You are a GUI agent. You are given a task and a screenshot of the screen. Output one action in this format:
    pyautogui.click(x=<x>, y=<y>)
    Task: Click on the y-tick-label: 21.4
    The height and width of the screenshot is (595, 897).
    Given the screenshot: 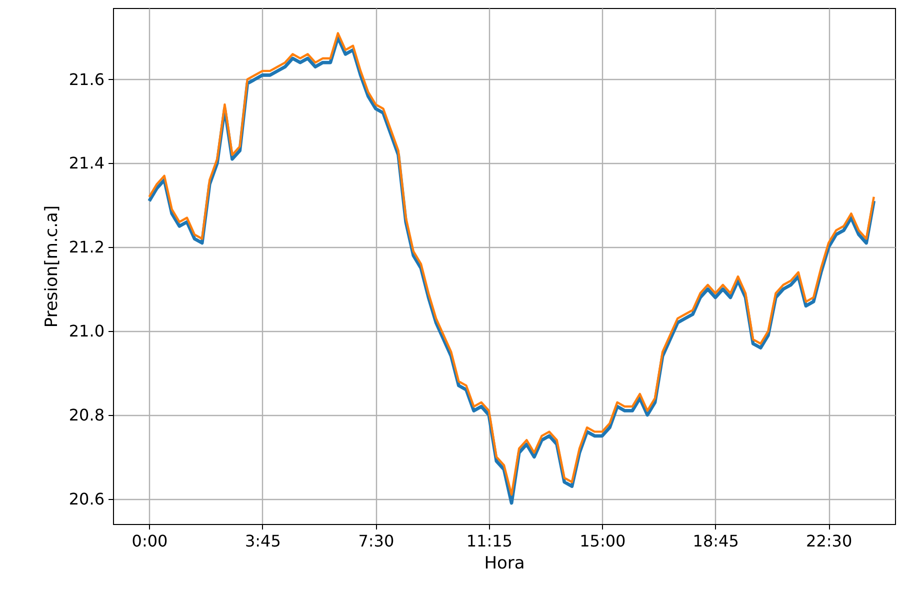 What is the action you would take?
    pyautogui.click(x=86, y=163)
    